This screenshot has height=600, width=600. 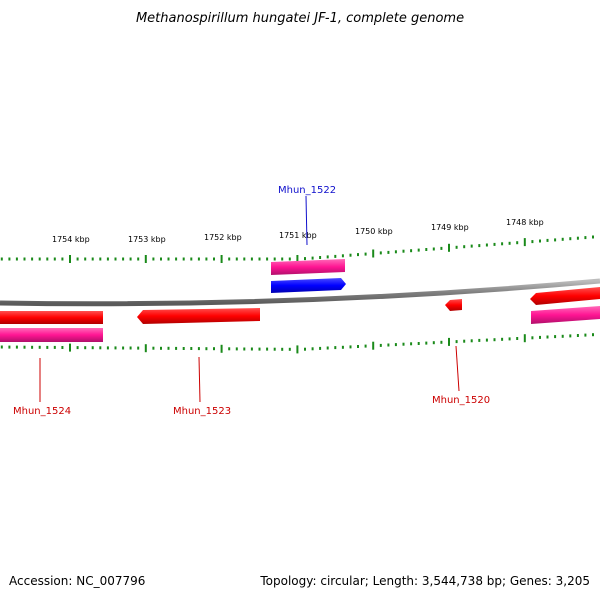 What do you see at coordinates (297, 343) in the screenshot?
I see `inner-tick-marks` at bounding box center [297, 343].